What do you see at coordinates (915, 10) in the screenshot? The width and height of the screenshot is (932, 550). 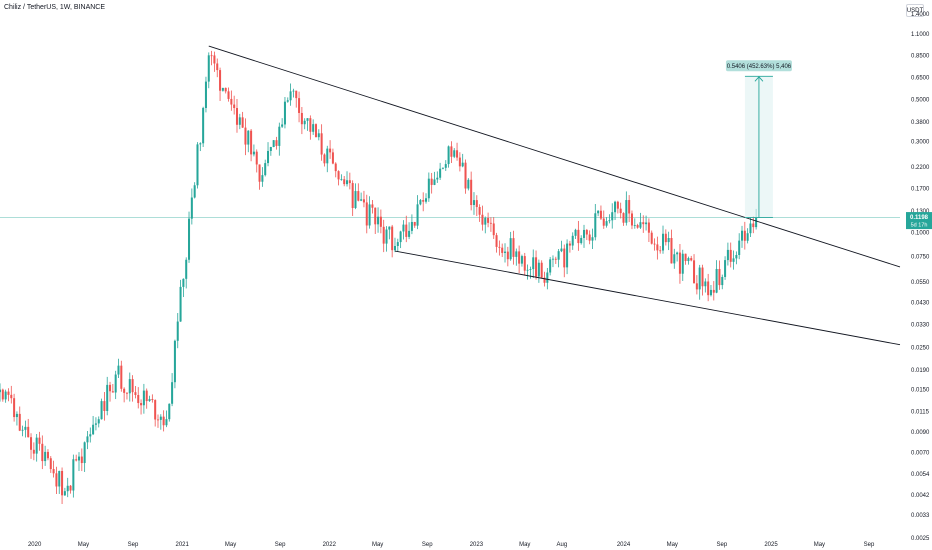 I see `currency-button: USDT` at bounding box center [915, 10].